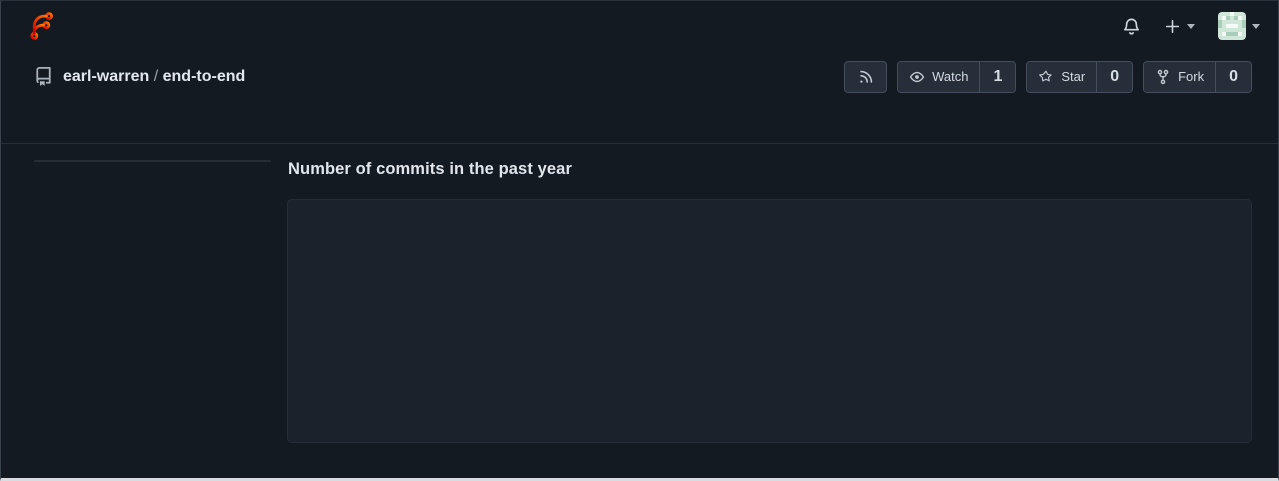  I want to click on bell-icon, so click(1131, 26).